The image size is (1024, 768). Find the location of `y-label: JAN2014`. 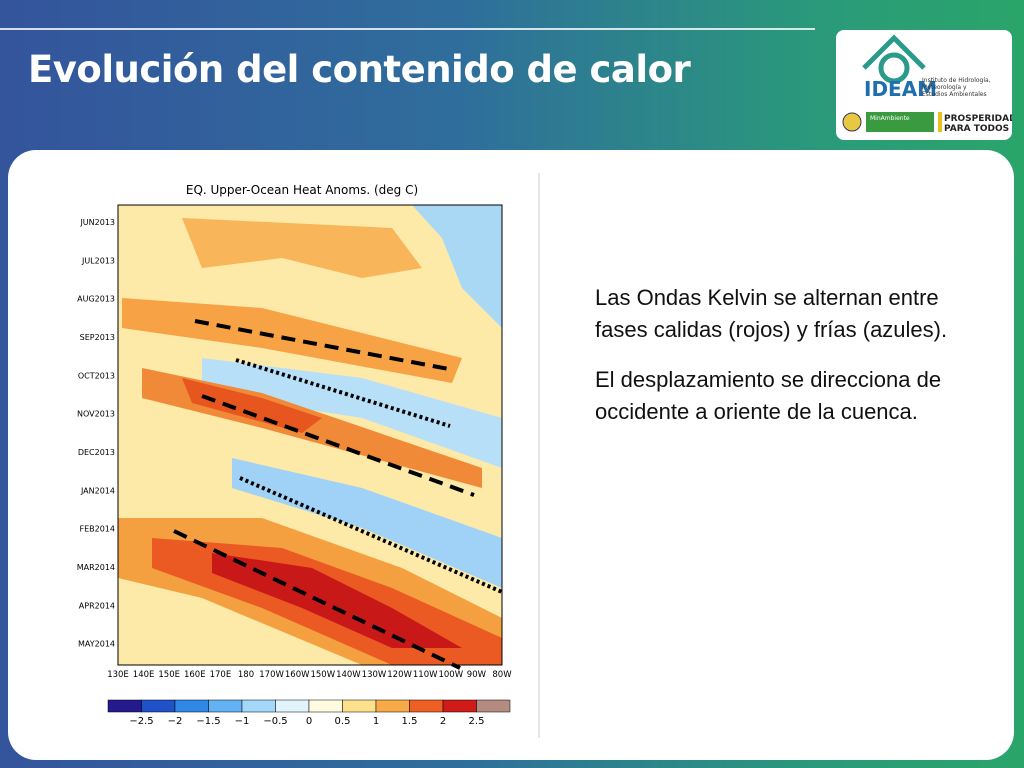

y-label: JAN2014 is located at coordinates (97, 490).